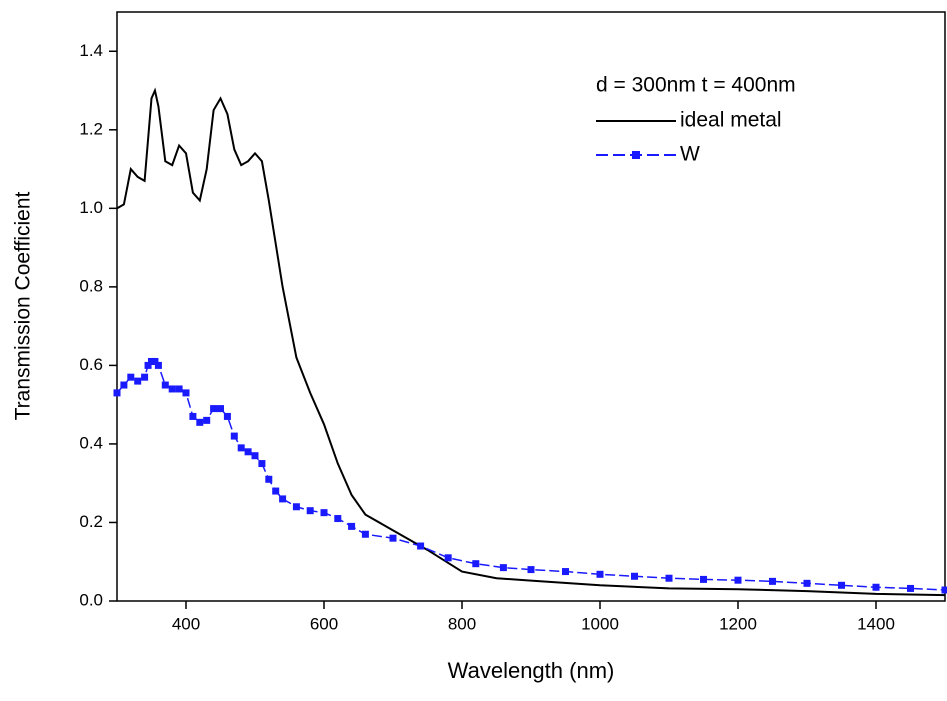  What do you see at coordinates (600, 623) in the screenshot?
I see `x-tick-label: 1000` at bounding box center [600, 623].